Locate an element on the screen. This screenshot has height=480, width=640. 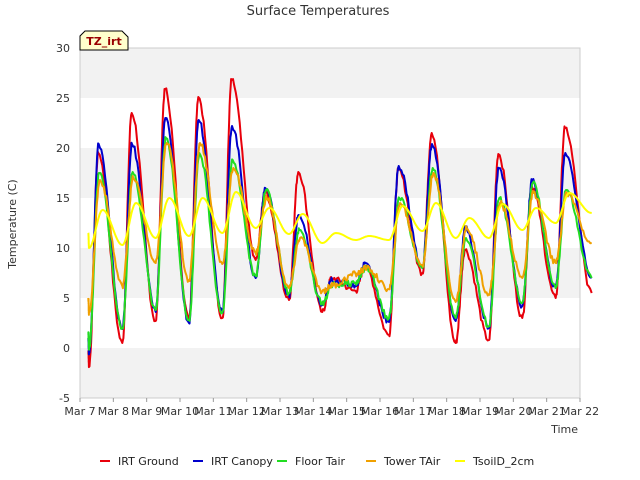
y-tick-label: 5 is located at coordinates (66, 298).